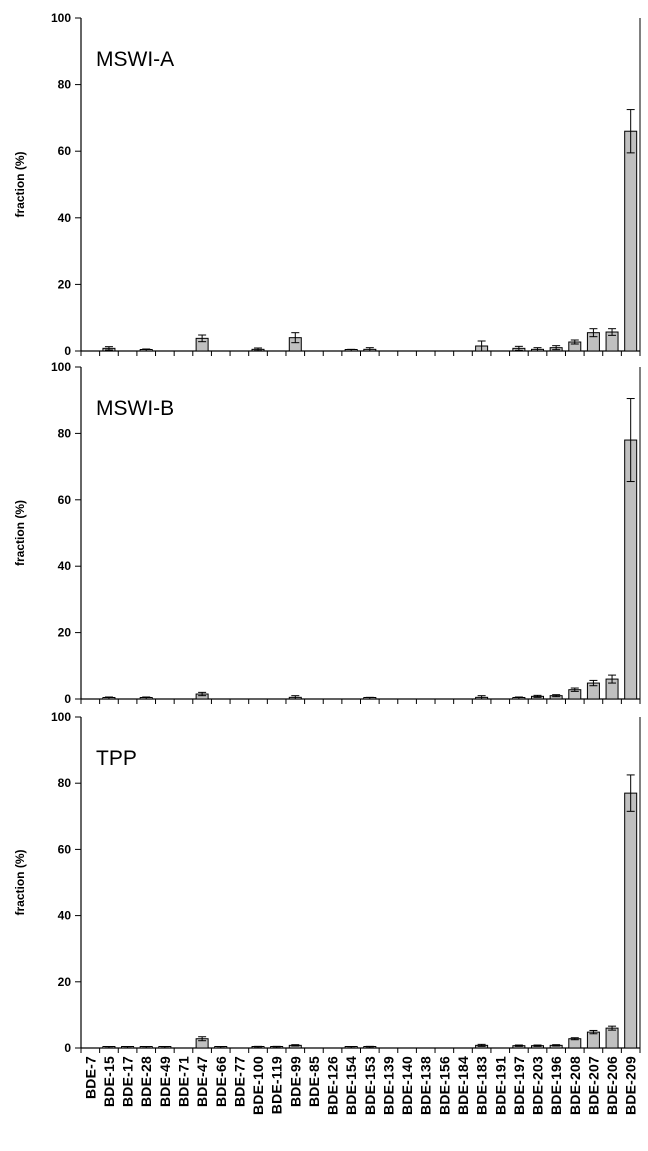 The width and height of the screenshot is (648, 1151). What do you see at coordinates (631, 1085) in the screenshot?
I see `x-tick-label: BDE-209` at bounding box center [631, 1085].